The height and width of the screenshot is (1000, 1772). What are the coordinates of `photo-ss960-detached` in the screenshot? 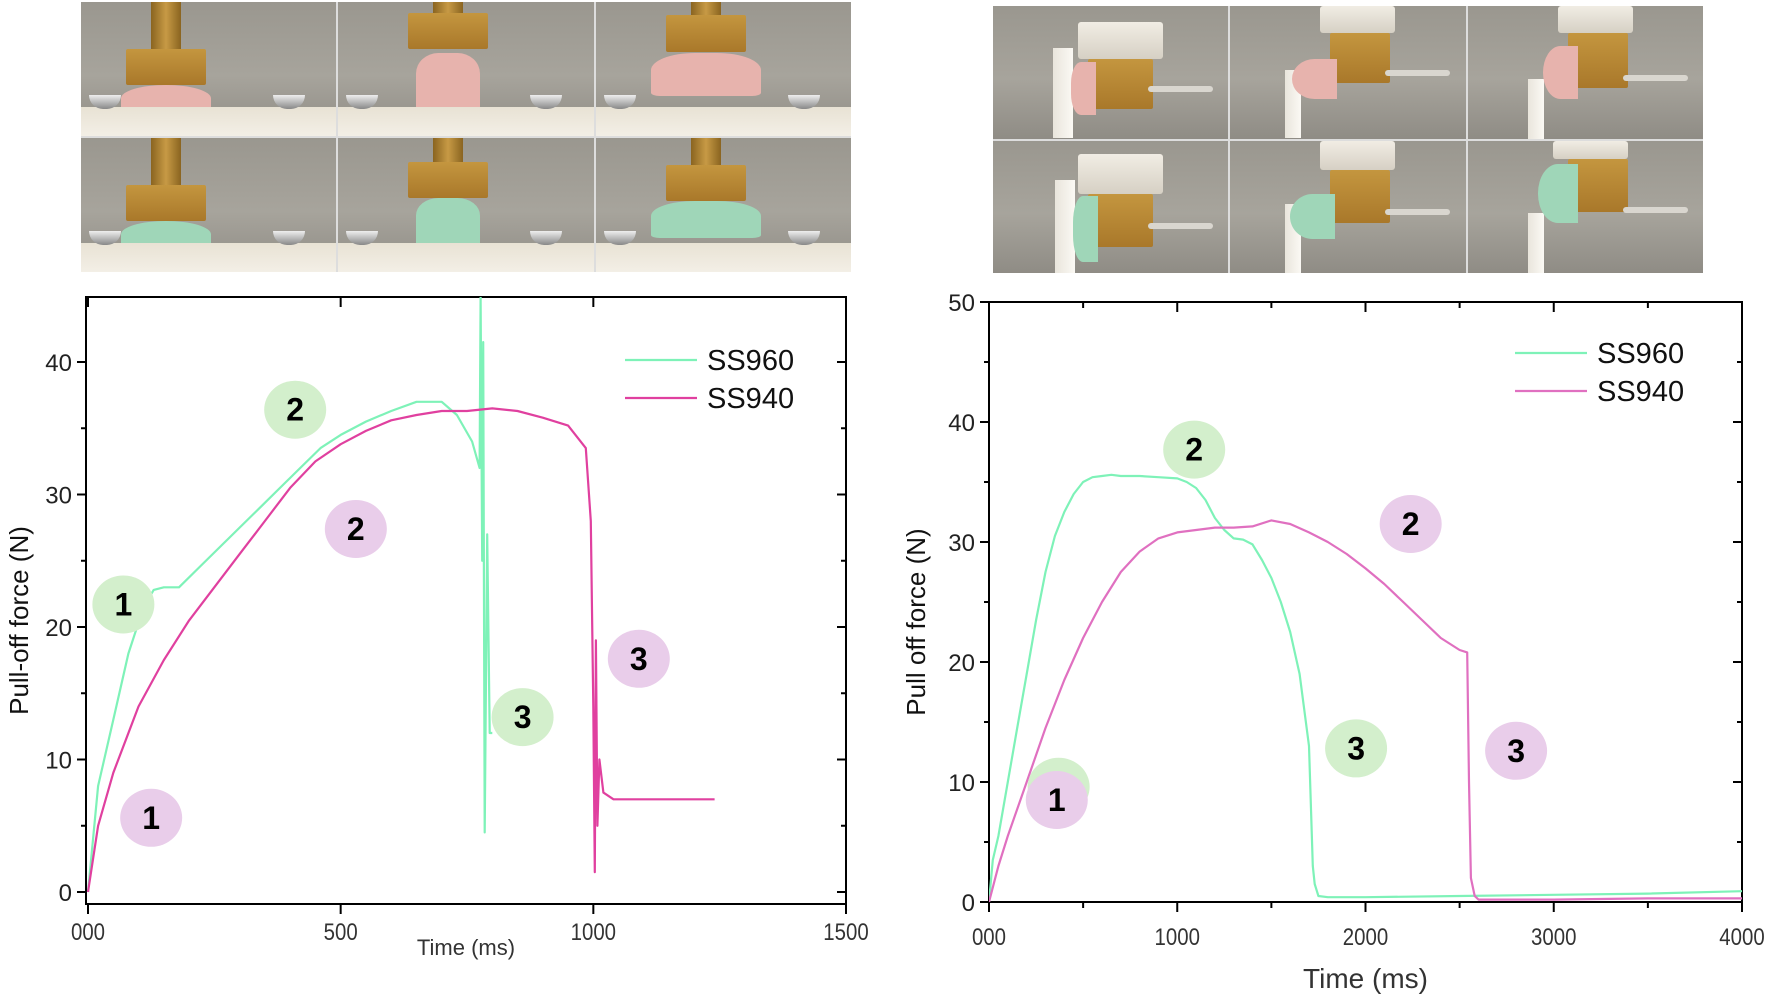 It's located at (723, 205).